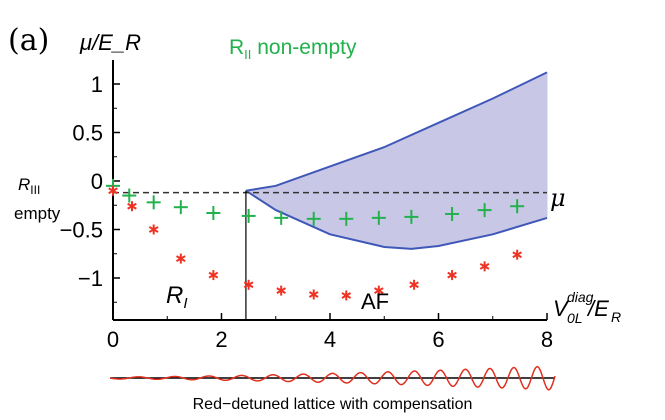  I want to click on af-annotation: AF, so click(375, 301).